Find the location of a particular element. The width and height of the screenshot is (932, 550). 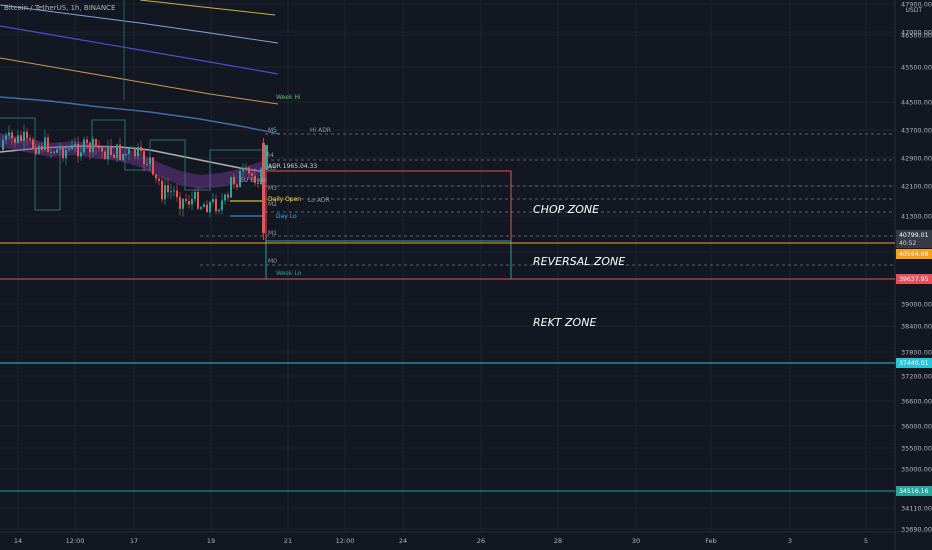

reversal-zone-box is located at coordinates (388, 260).